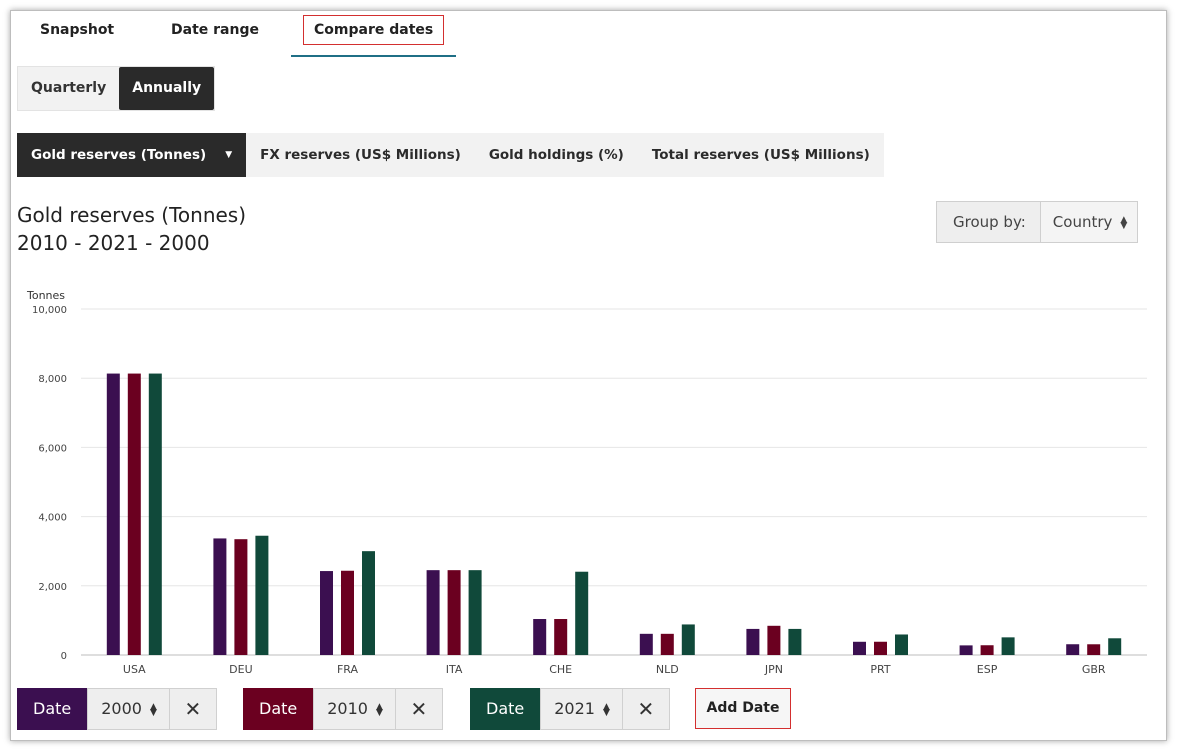  I want to click on bar-che-2000, so click(540, 637).